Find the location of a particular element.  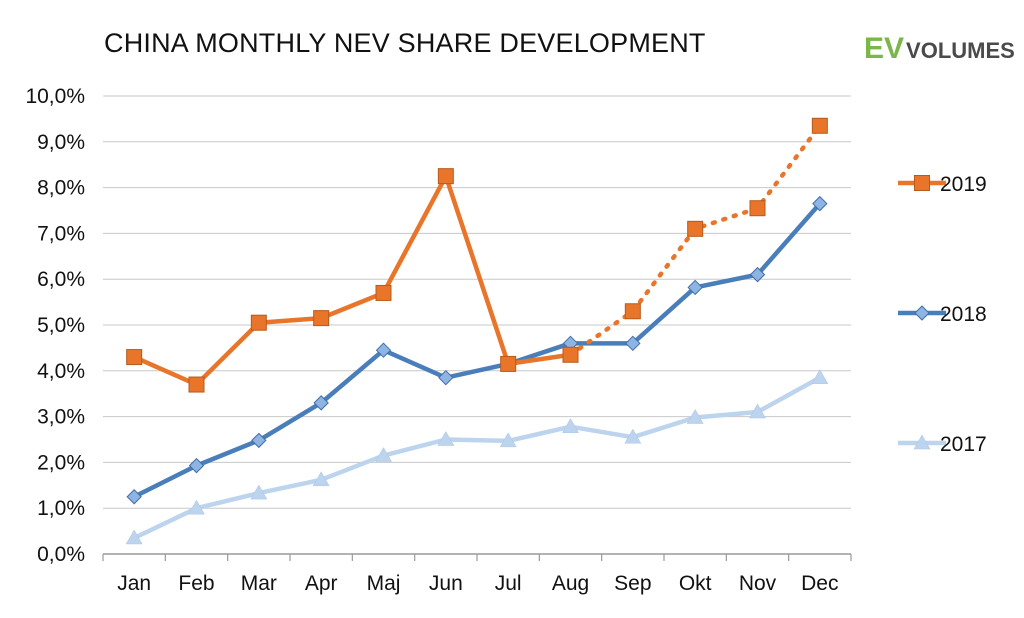

x-tick-label: Mar is located at coordinates (259, 583).